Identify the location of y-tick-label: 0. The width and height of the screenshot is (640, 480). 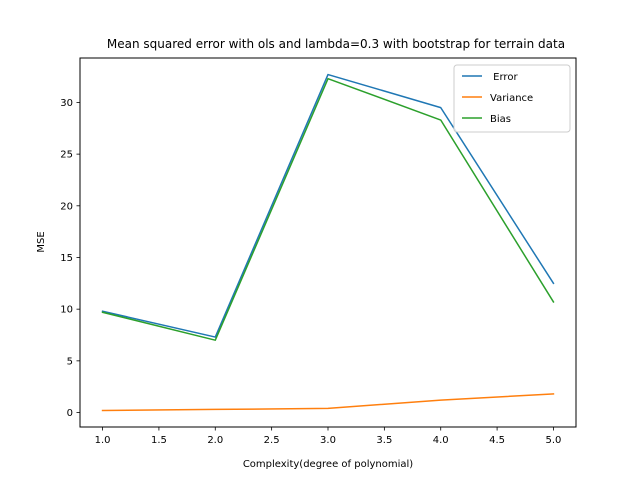
(70, 413).